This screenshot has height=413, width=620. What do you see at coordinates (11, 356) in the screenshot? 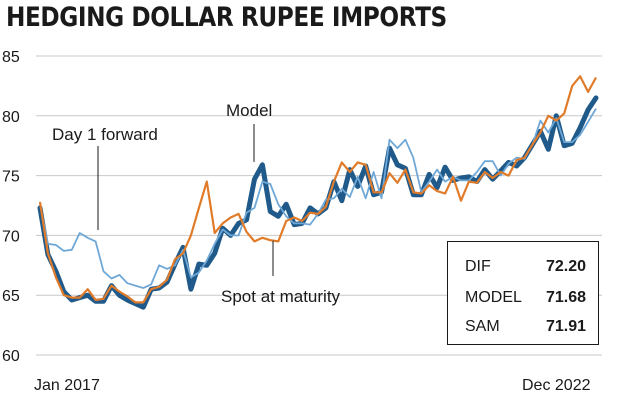
I see `y-tick-label: 60` at bounding box center [11, 356].